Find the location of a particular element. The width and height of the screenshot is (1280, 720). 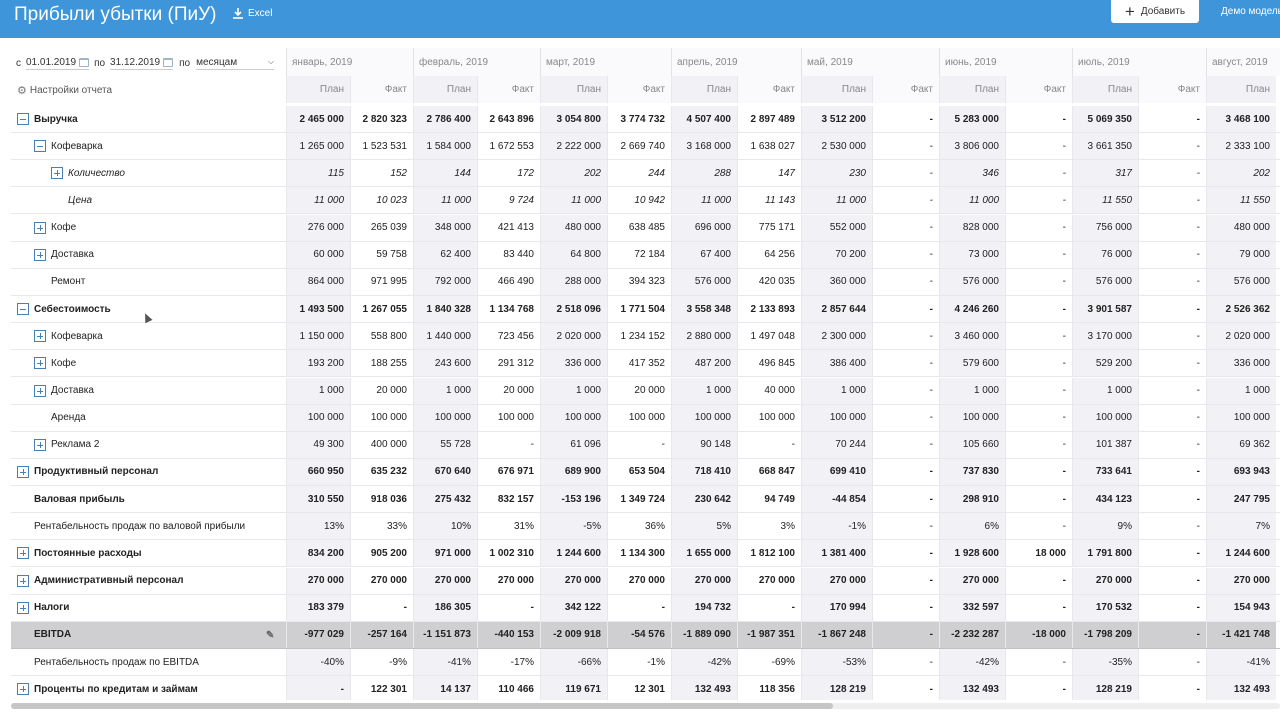

plan-value: 696 000 is located at coordinates (704, 227).